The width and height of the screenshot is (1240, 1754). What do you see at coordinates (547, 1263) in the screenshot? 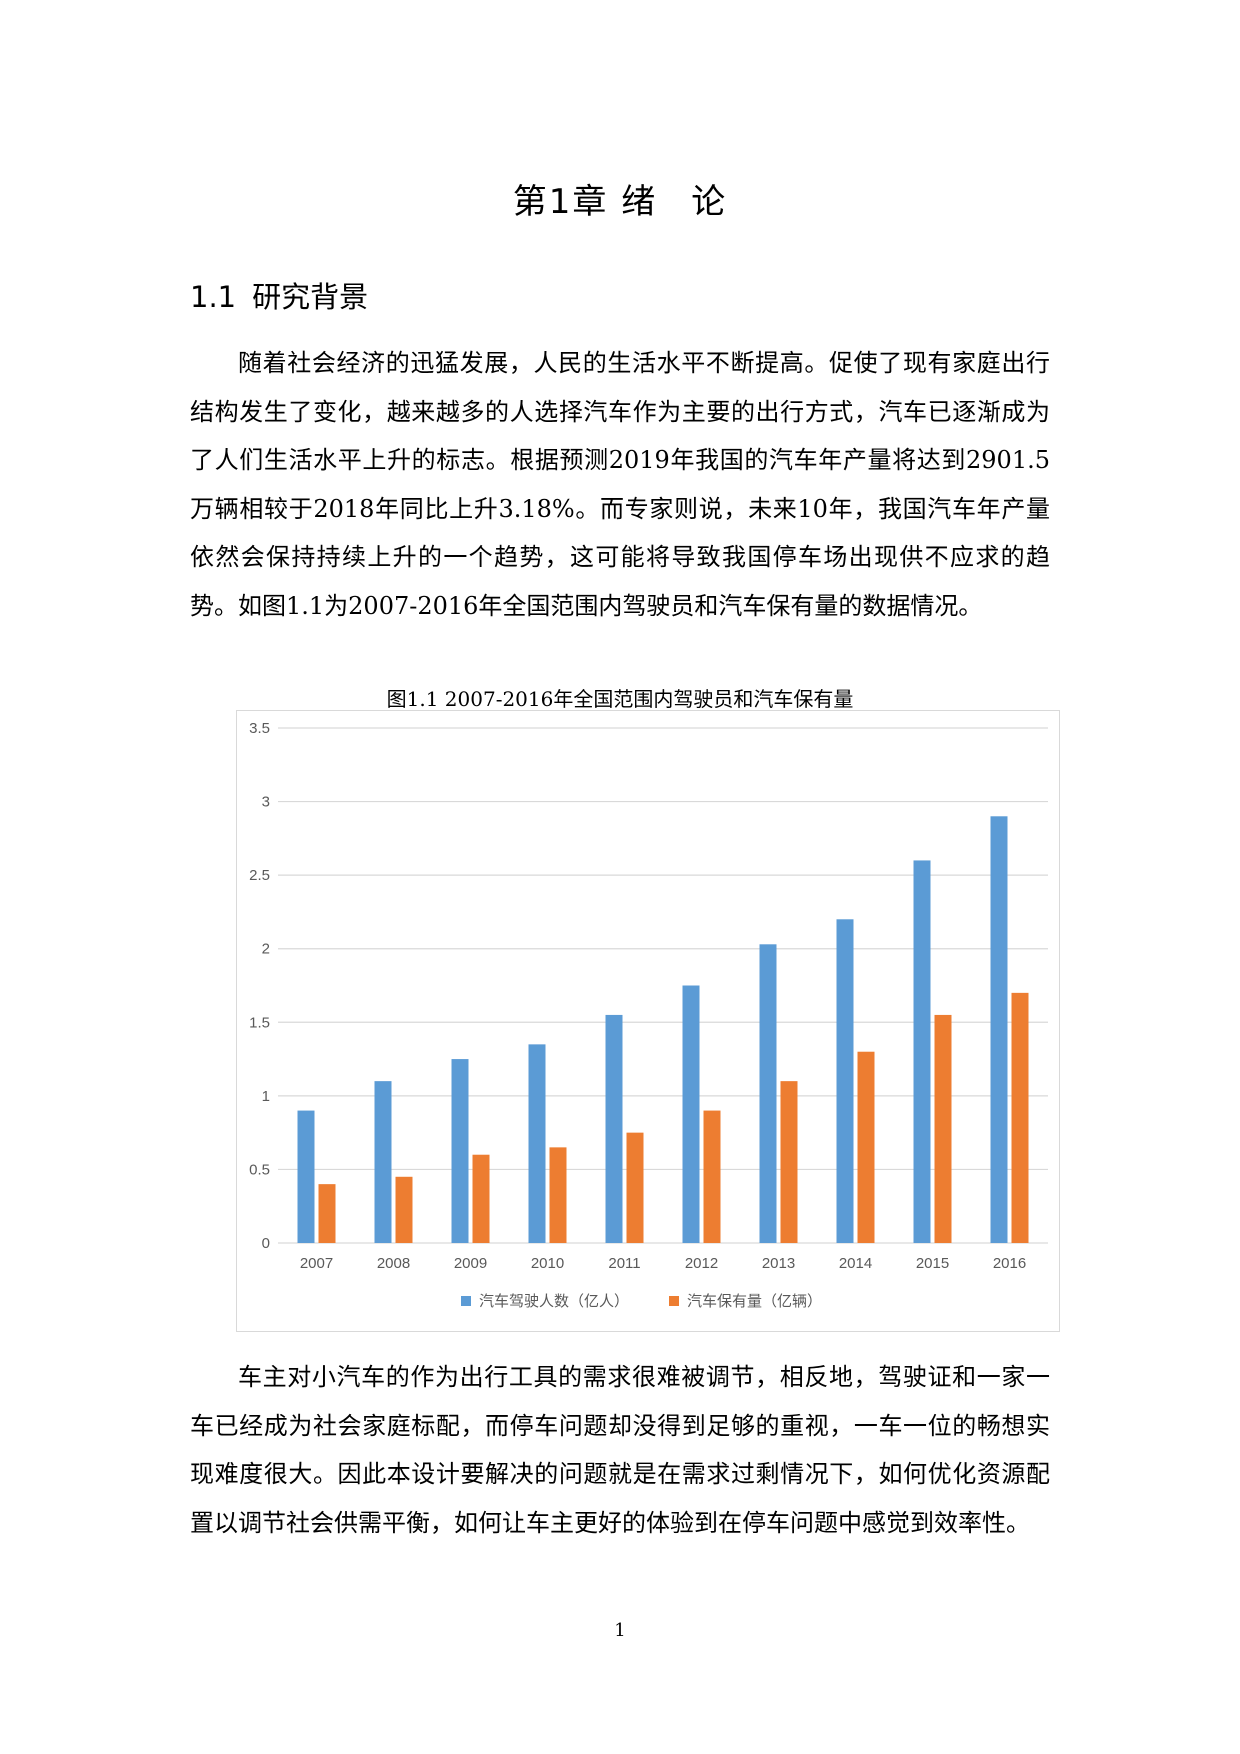
I see `x-tick-label: 2010` at bounding box center [547, 1263].